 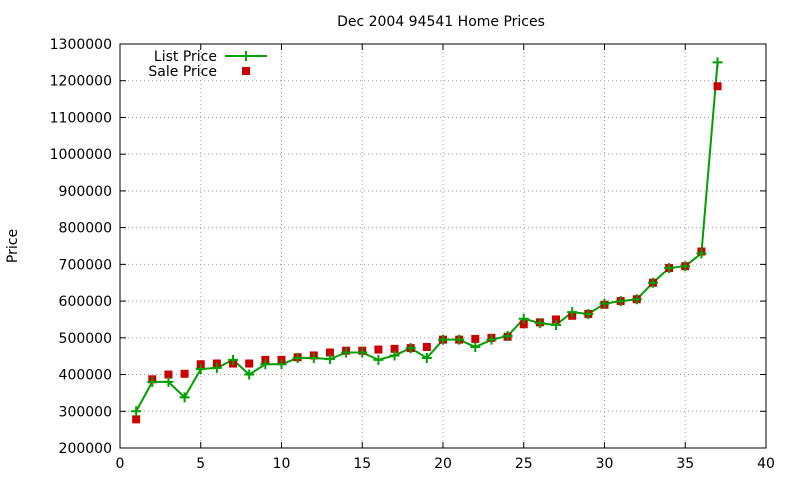 What do you see at coordinates (85, 302) in the screenshot?
I see `y-tick-label: 600000` at bounding box center [85, 302].